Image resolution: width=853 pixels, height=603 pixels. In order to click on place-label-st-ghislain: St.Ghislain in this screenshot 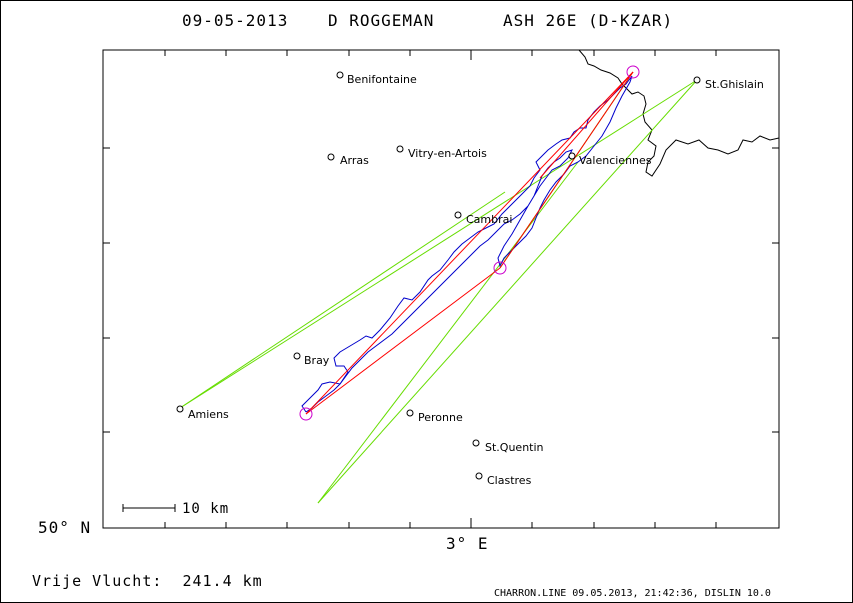, I will do `click(734, 84)`.